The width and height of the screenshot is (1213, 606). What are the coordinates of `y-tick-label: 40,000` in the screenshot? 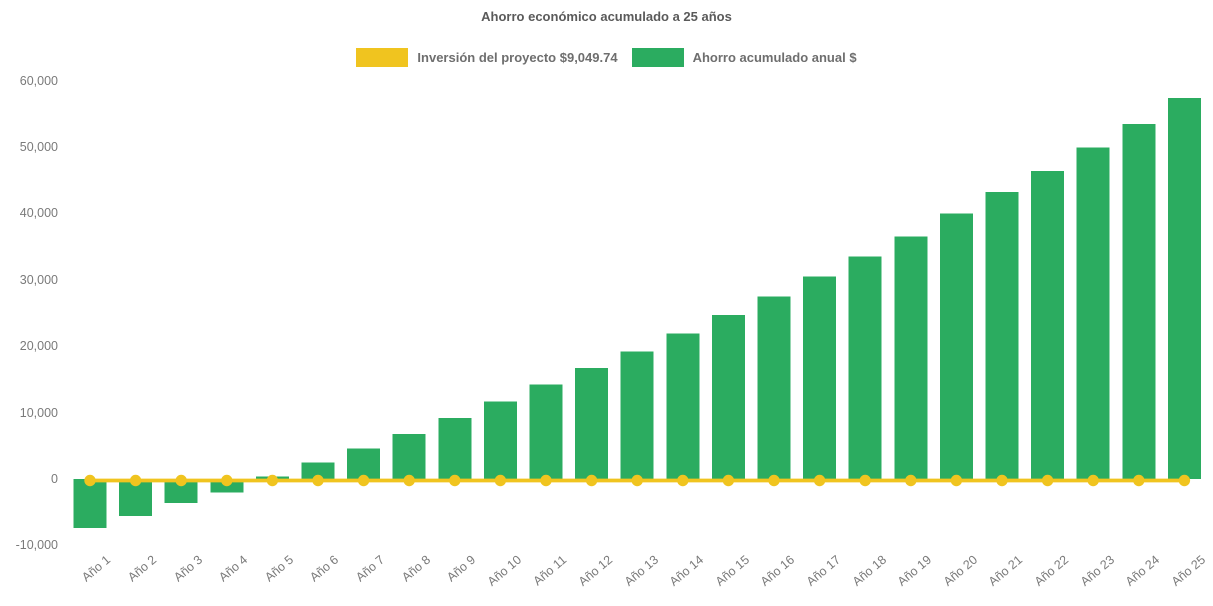 It's located at (38, 213).